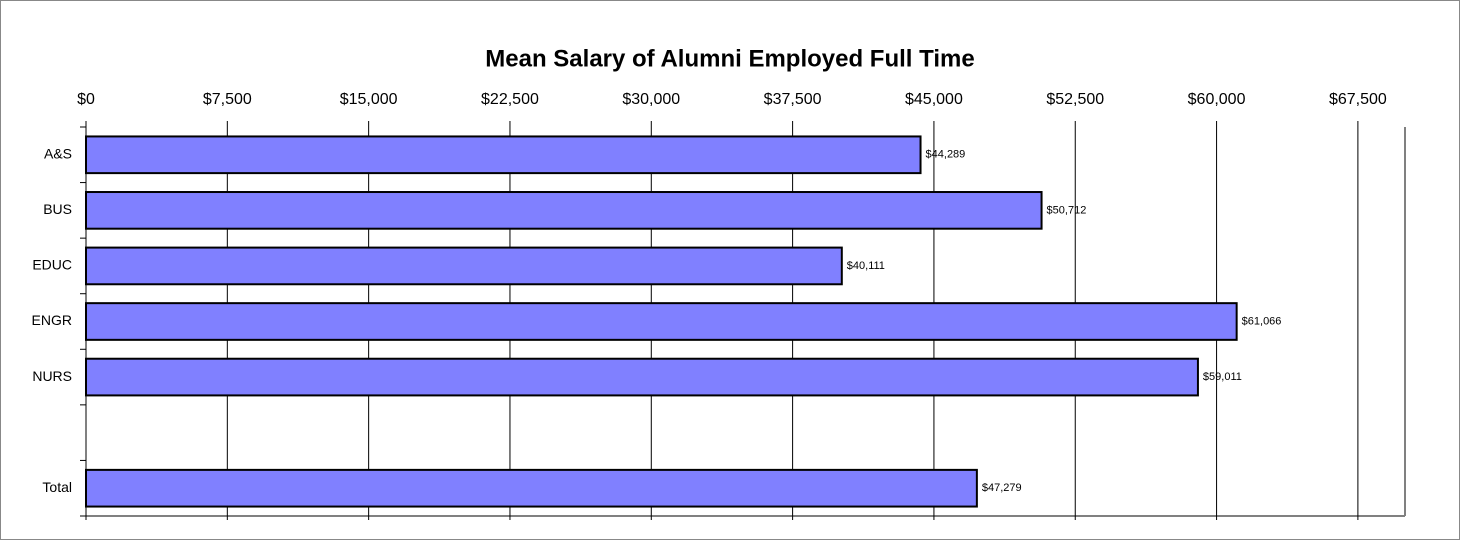 The width and height of the screenshot is (1460, 540). Describe the element at coordinates (1222, 377) in the screenshot. I see `value-label: $59,011` at that location.